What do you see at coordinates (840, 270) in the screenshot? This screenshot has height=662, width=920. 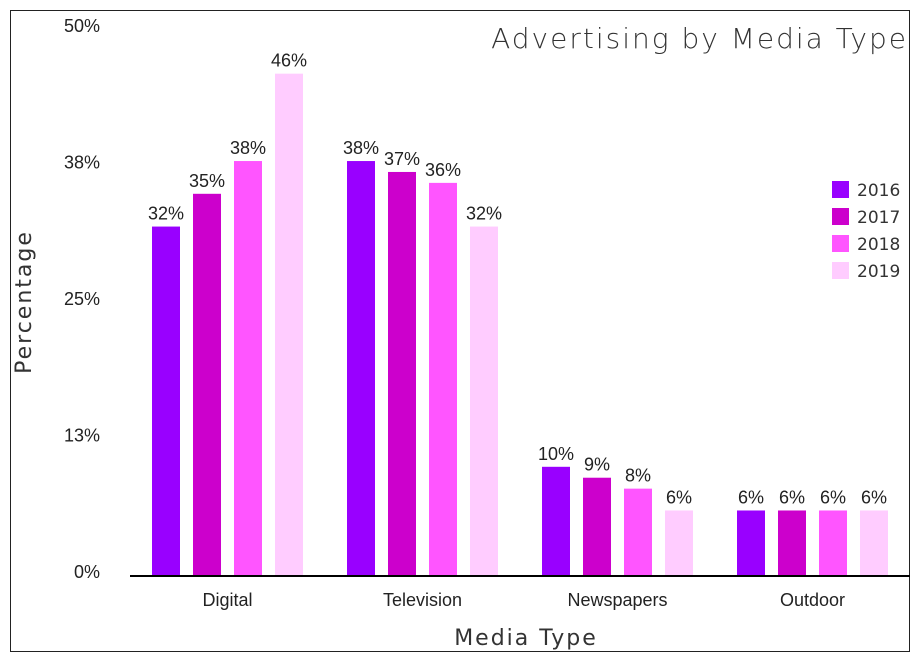 I see `legend-swatch-2019` at bounding box center [840, 270].